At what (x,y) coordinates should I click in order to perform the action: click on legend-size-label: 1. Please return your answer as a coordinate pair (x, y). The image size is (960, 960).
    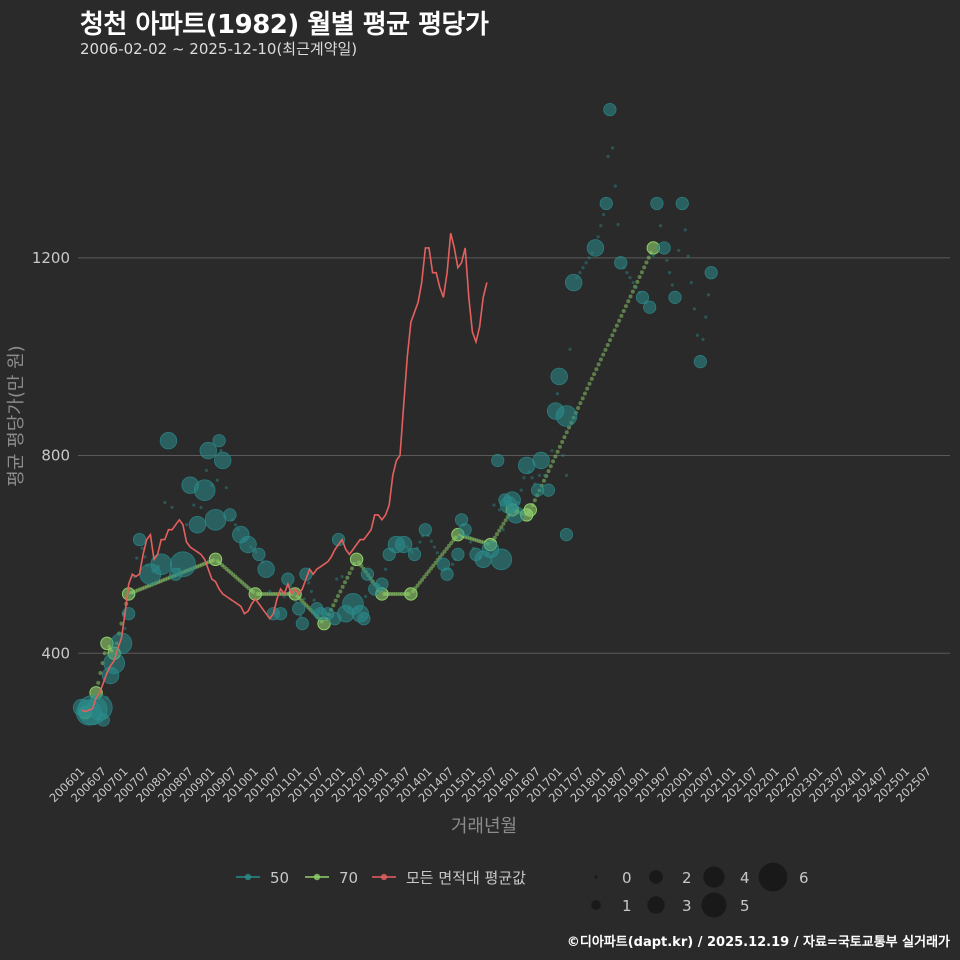
    Looking at the image, I should click on (627, 906).